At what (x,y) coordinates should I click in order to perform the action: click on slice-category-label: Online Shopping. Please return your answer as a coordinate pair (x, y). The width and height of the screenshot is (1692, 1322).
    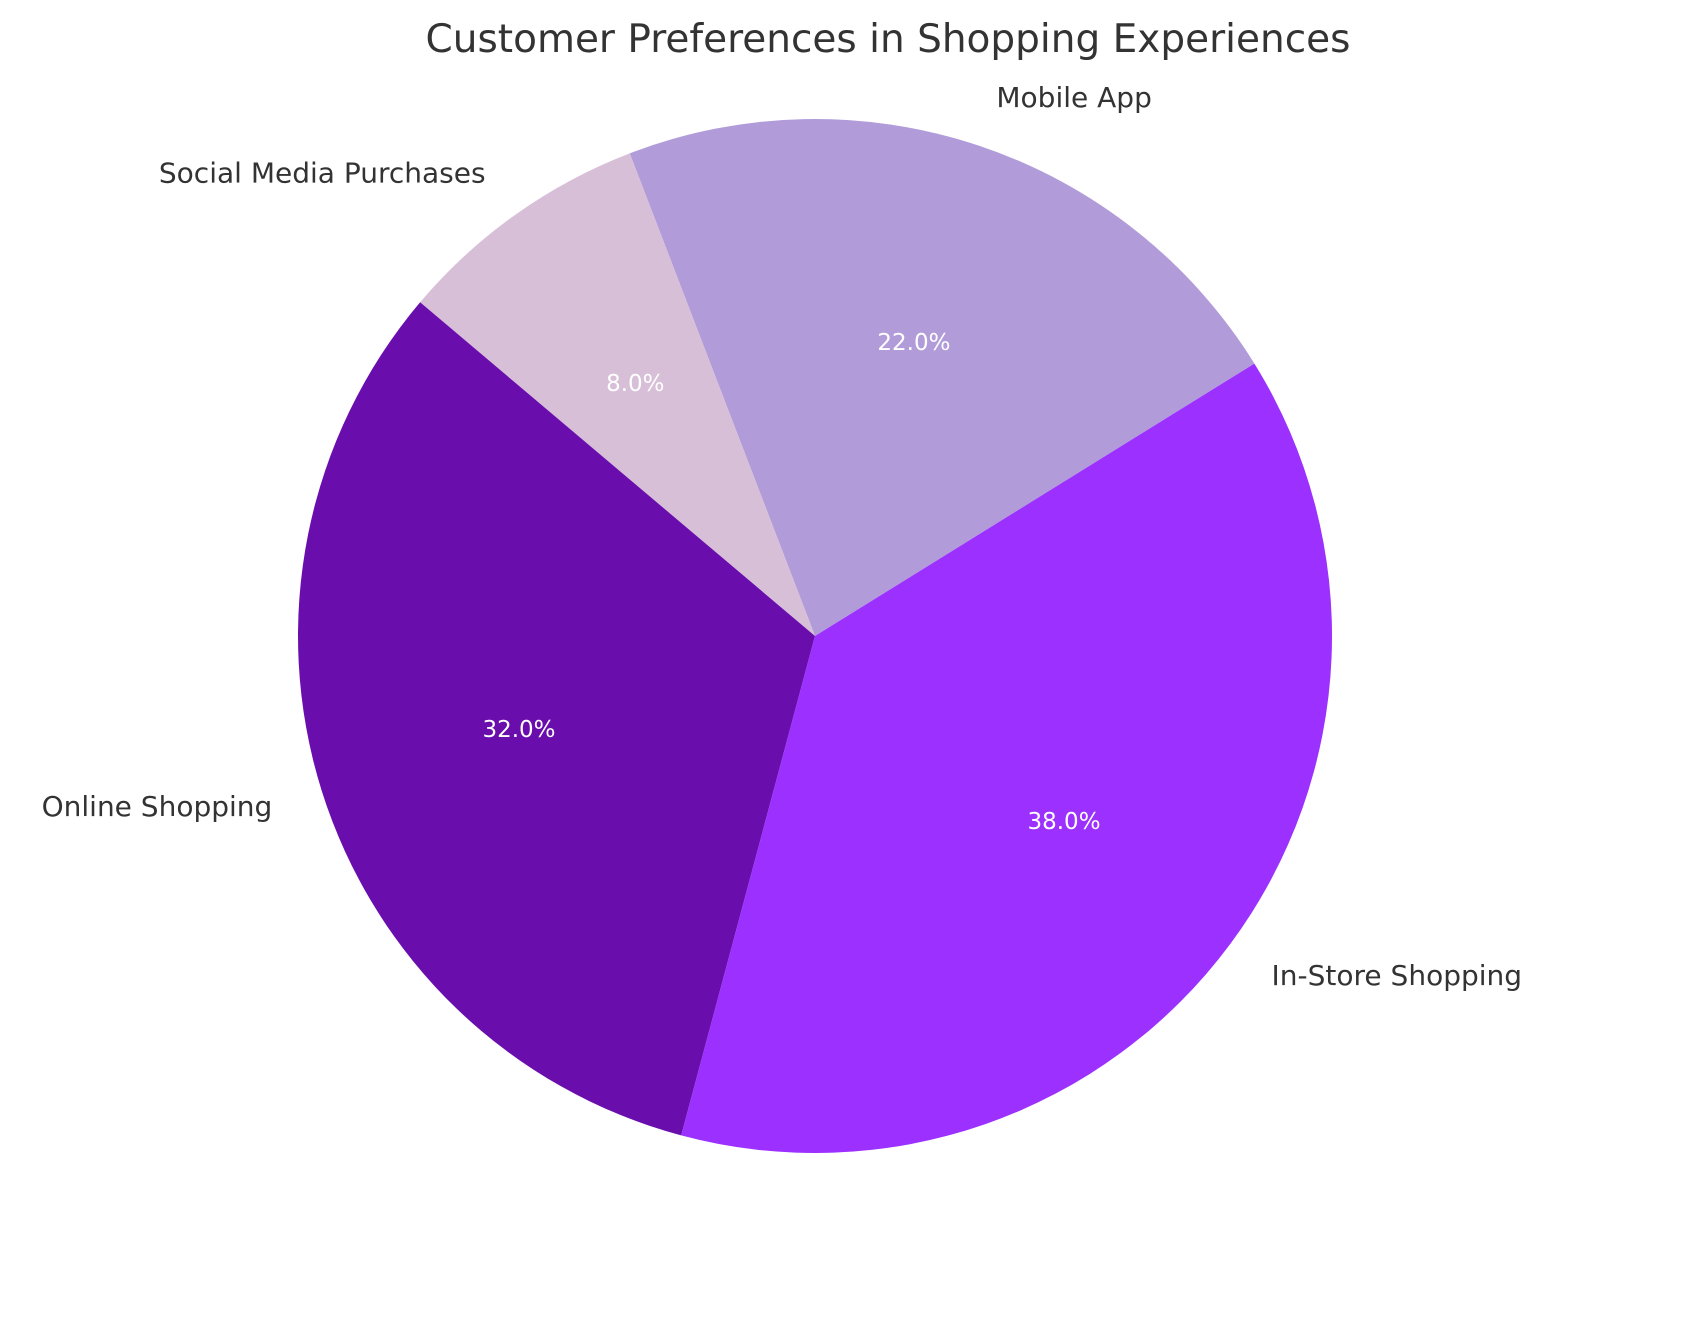
    Looking at the image, I should click on (157, 806).